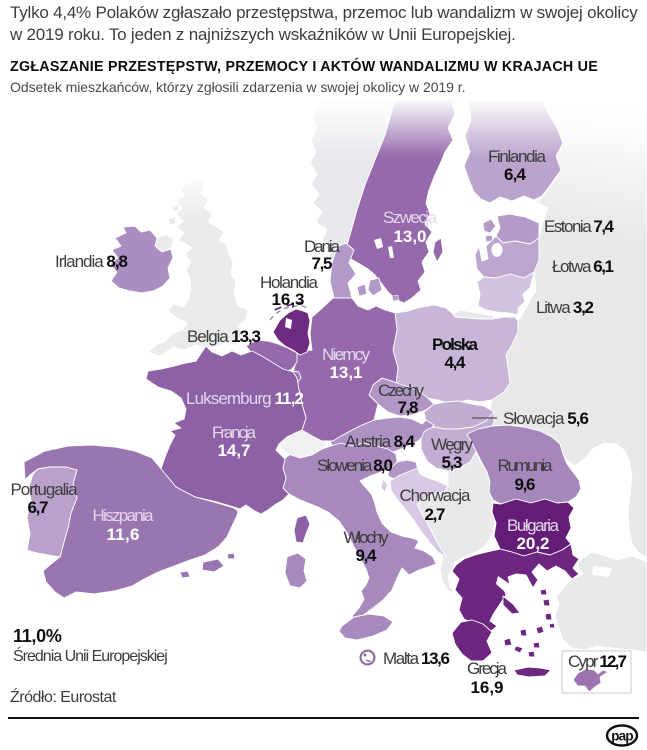 The height and width of the screenshot is (750, 647). Describe the element at coordinates (410, 217) in the screenshot. I see `svg-text: Szwecja` at that location.